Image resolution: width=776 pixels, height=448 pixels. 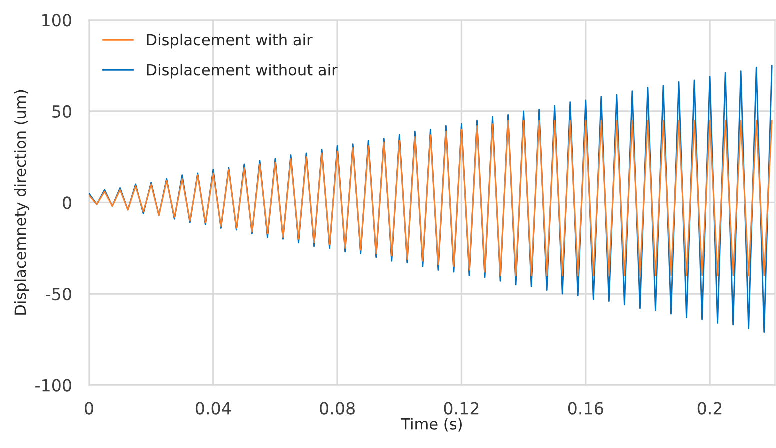 I want to click on x-tick-label: 0, so click(x=89, y=408).